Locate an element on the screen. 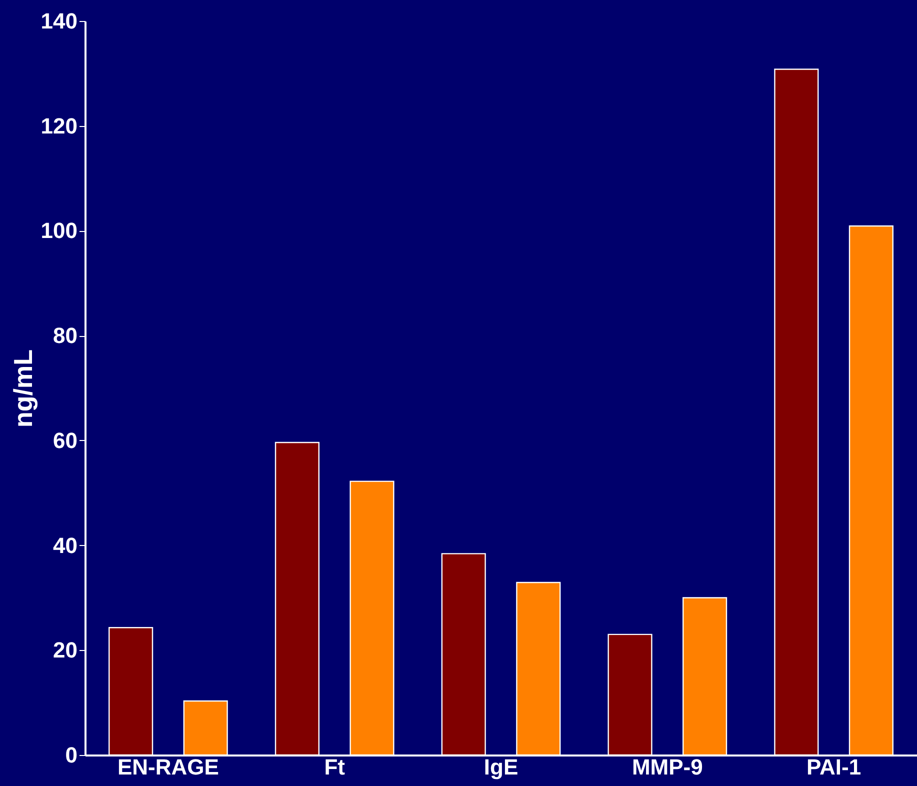 This screenshot has width=917, height=786. y-tick-label: 140 is located at coordinates (59, 21).